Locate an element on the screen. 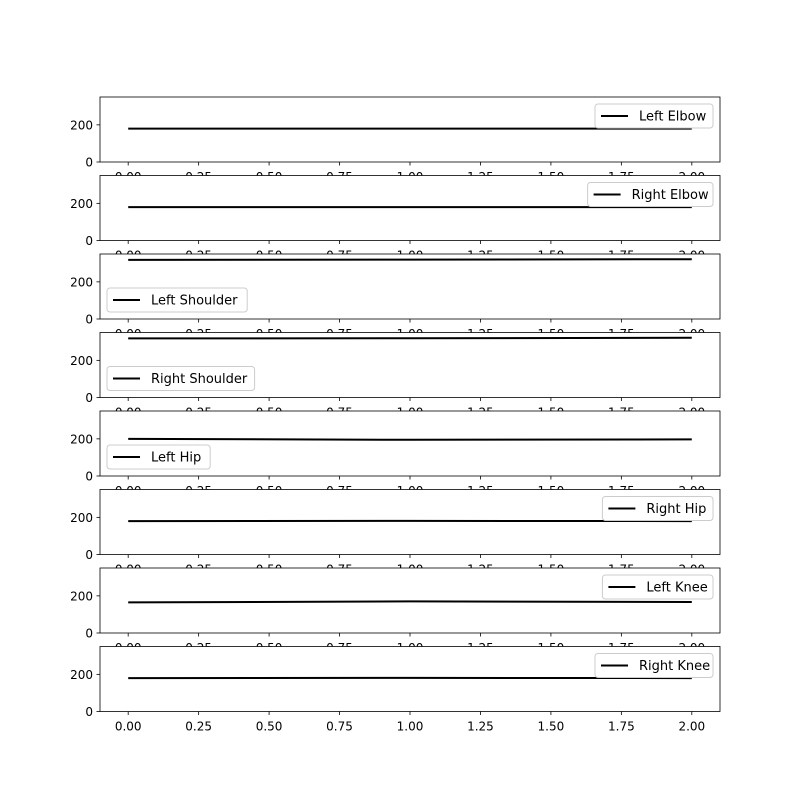  x-tick-label: 1.25 is located at coordinates (480, 727).